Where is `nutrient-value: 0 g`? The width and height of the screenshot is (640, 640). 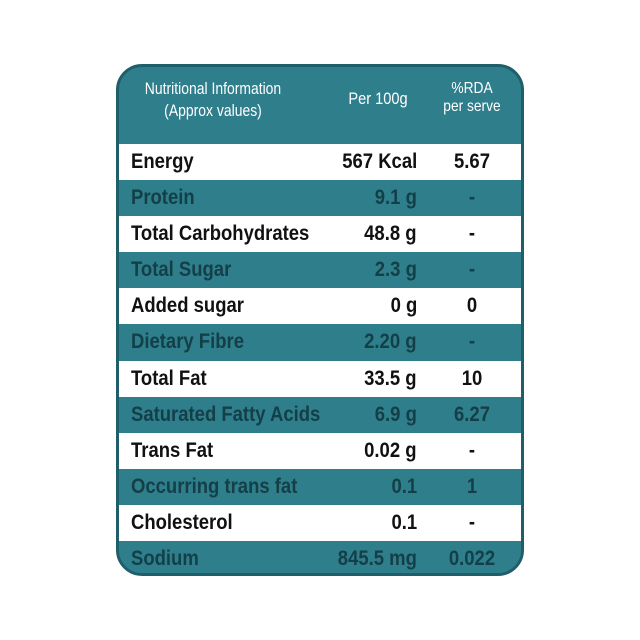
nutrient-value: 0 g is located at coordinates (403, 306).